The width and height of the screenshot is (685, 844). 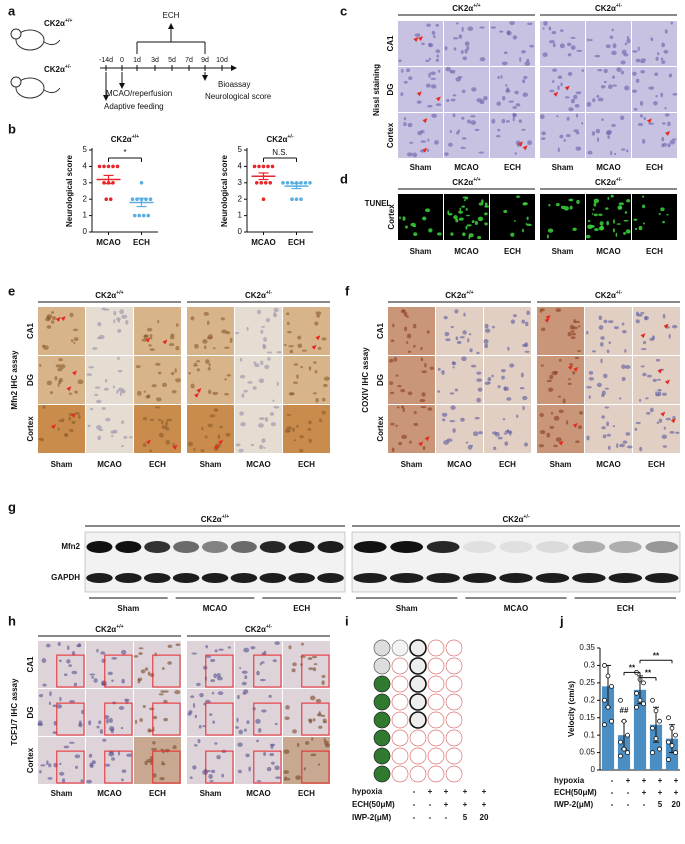 I want to click on panel-letter: i, so click(x=347, y=620).